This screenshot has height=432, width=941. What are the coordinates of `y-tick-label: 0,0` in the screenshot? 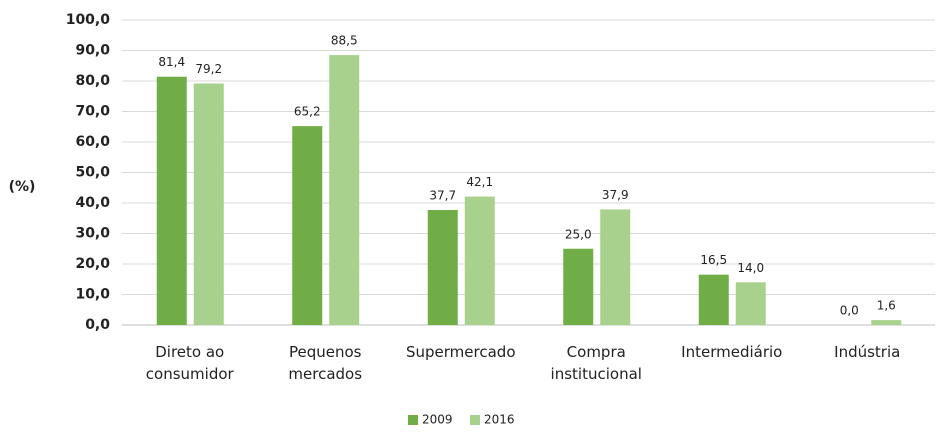 It's located at (97, 325).